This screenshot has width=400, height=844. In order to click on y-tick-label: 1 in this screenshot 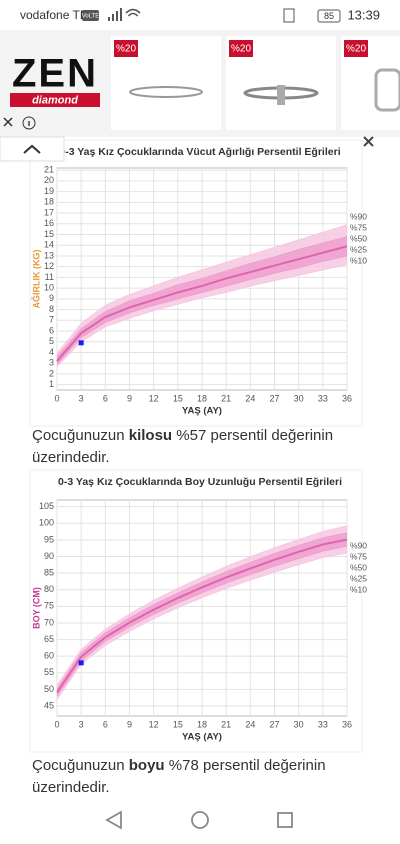, I will do `click(51, 384)`.